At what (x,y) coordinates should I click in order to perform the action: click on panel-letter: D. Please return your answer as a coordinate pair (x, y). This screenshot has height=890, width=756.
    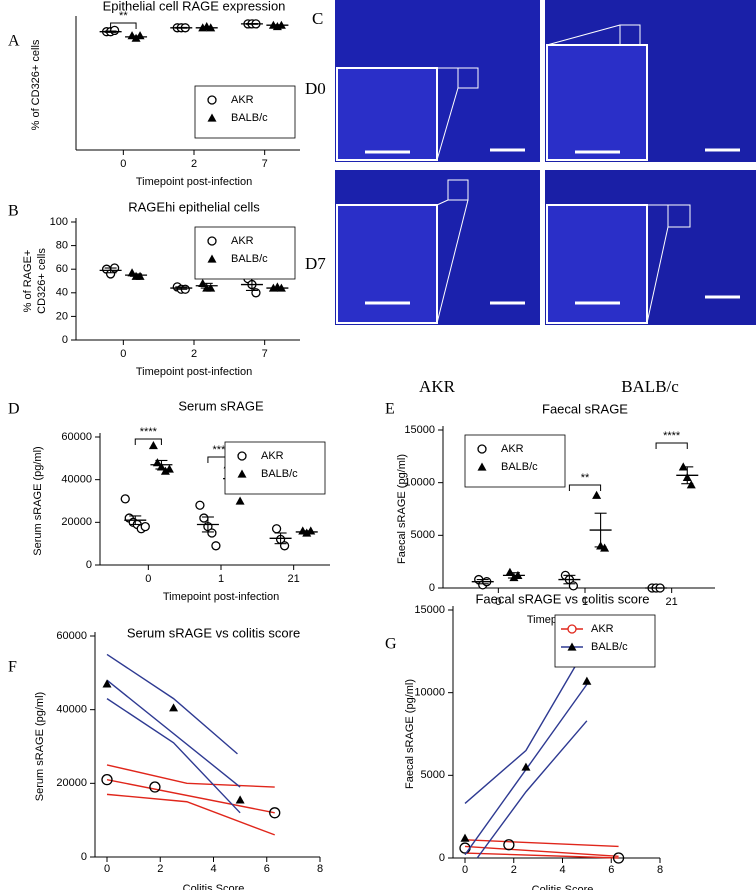
    Looking at the image, I should click on (14, 409).